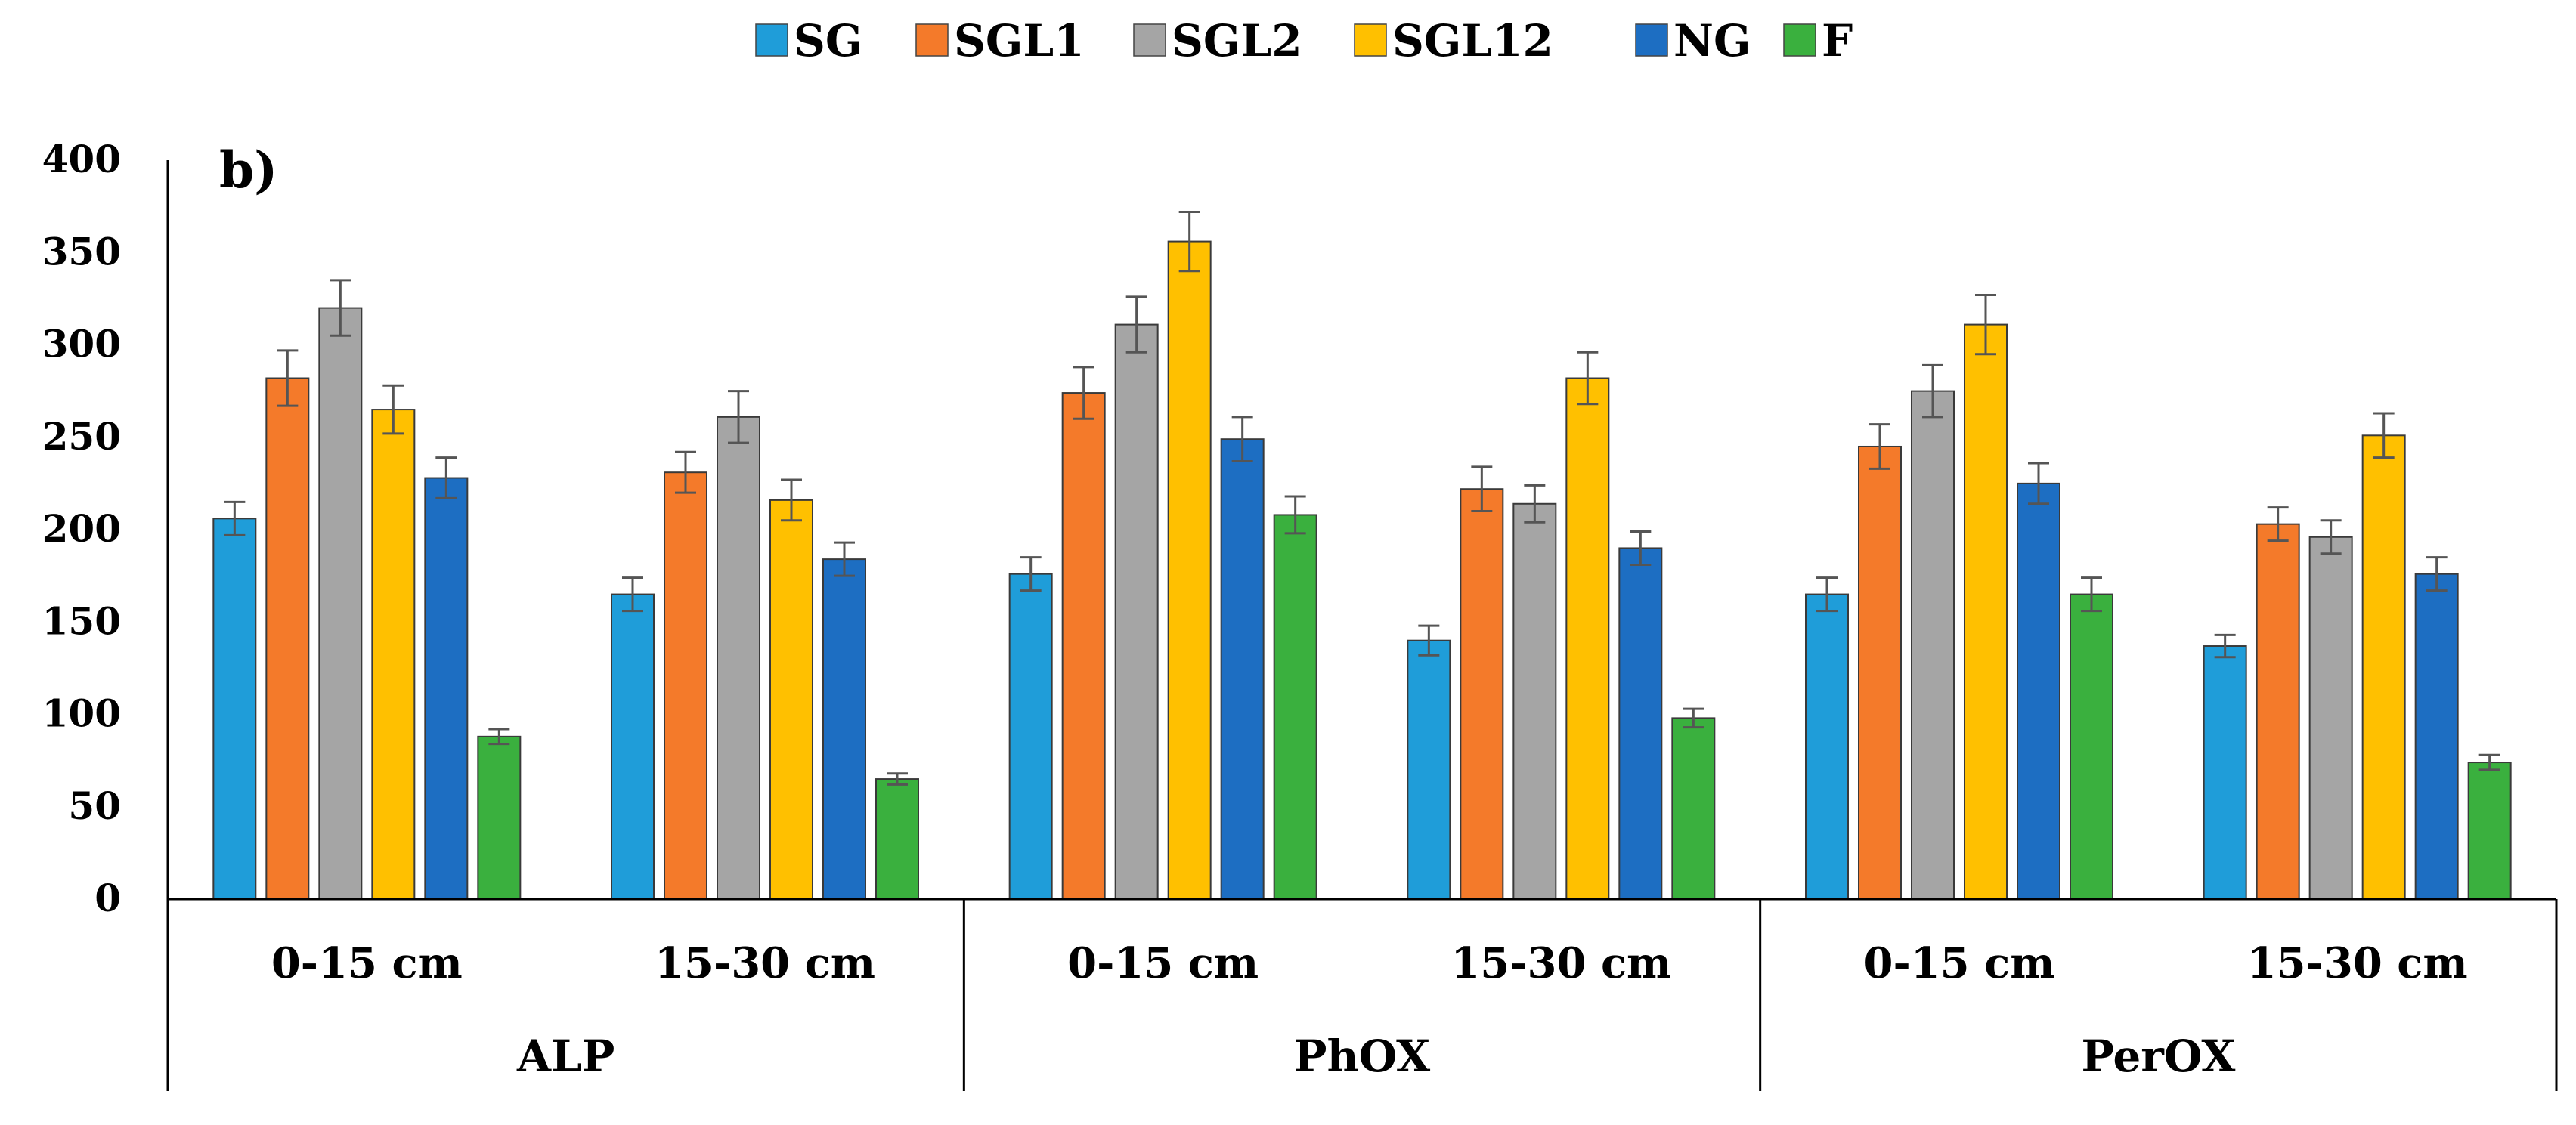  I want to click on y-tick-label: 0, so click(107, 898).